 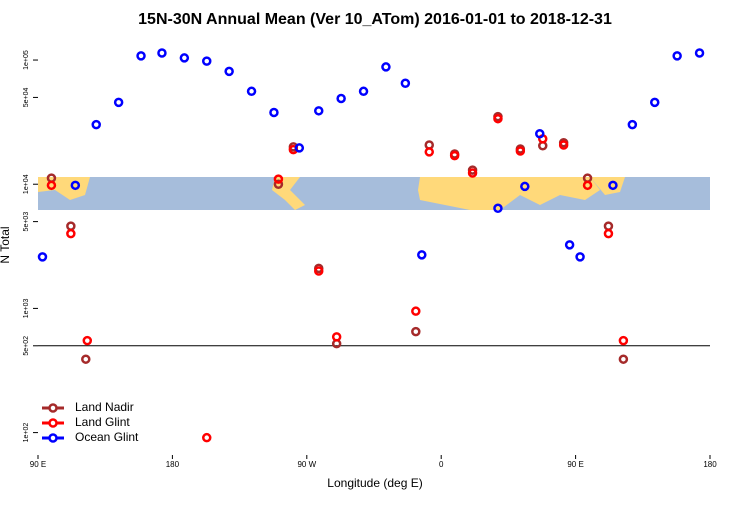 What do you see at coordinates (26, 346) in the screenshot?
I see `y-tick-label: 5e+02` at bounding box center [26, 346].